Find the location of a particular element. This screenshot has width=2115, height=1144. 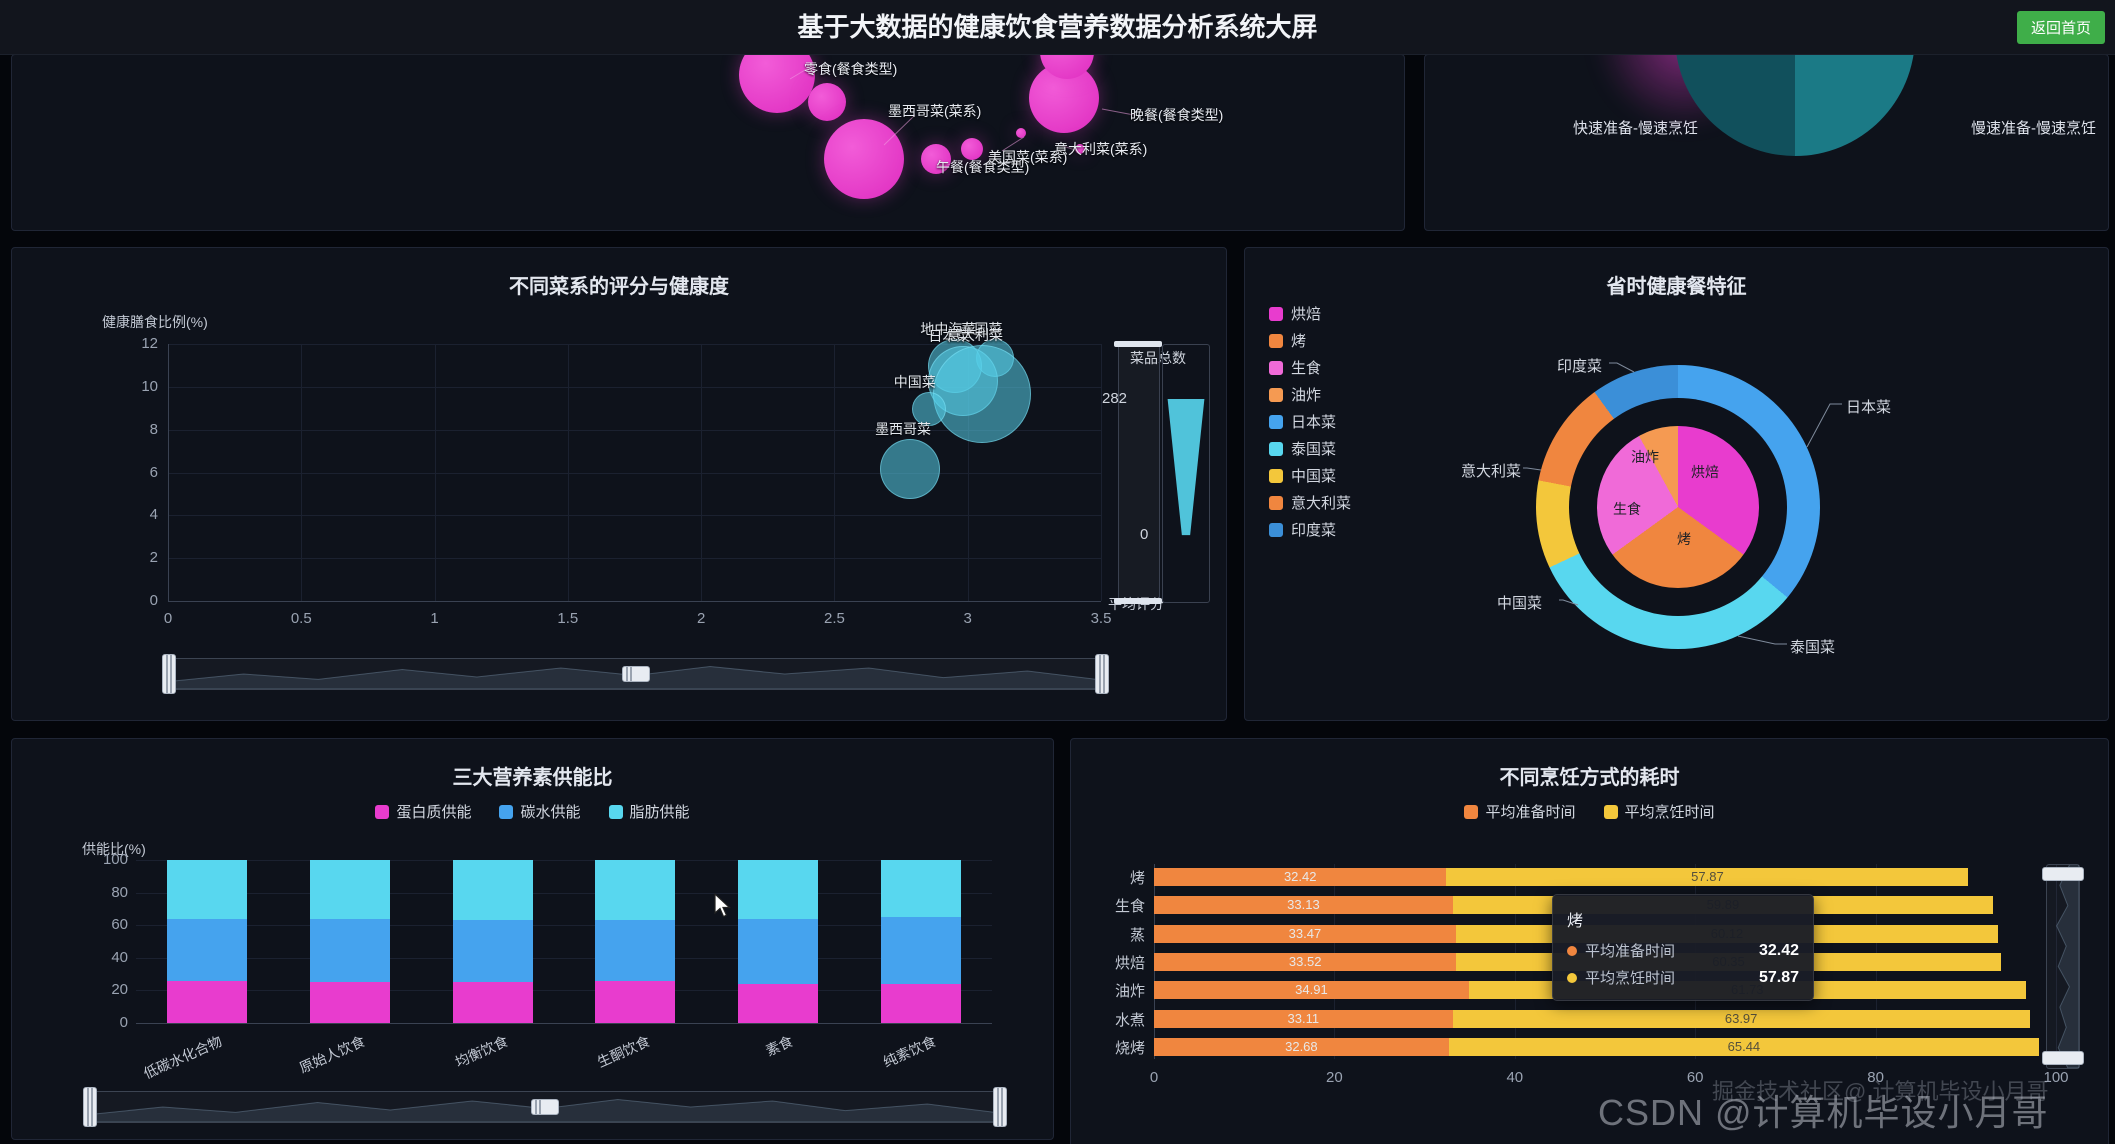

inner-slice-label: 烘焙 is located at coordinates (1705, 472).